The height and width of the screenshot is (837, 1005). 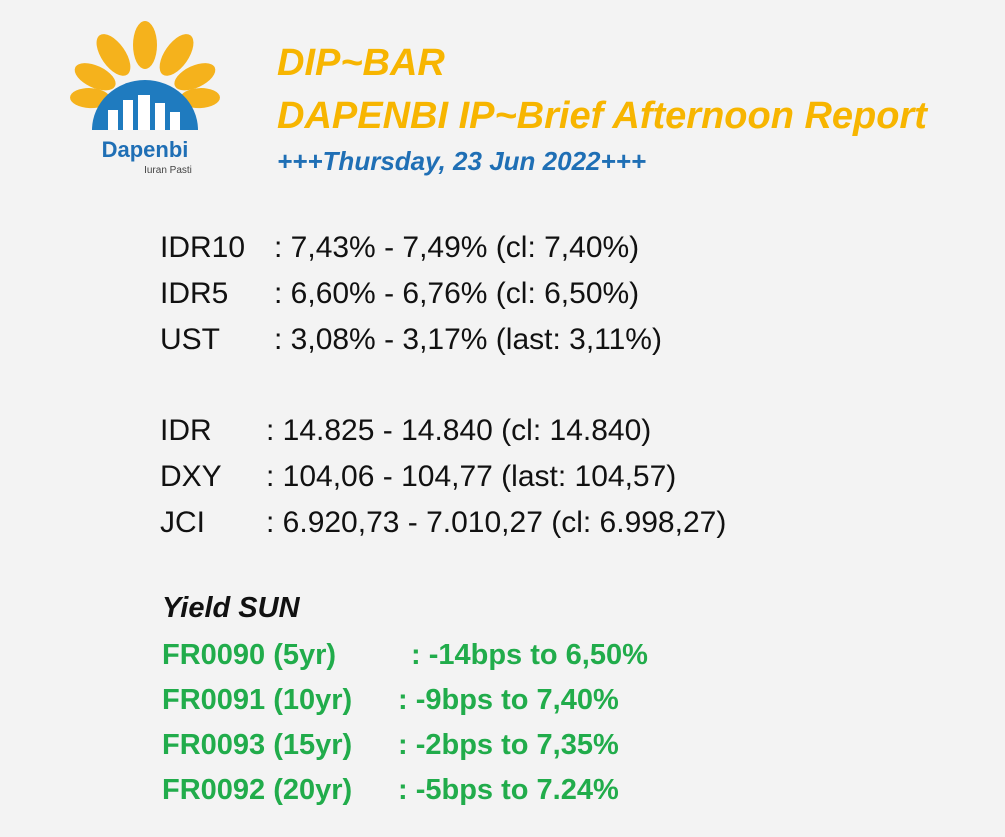 I want to click on logo: Dapenbi Iuran Pasti, so click(x=145, y=98).